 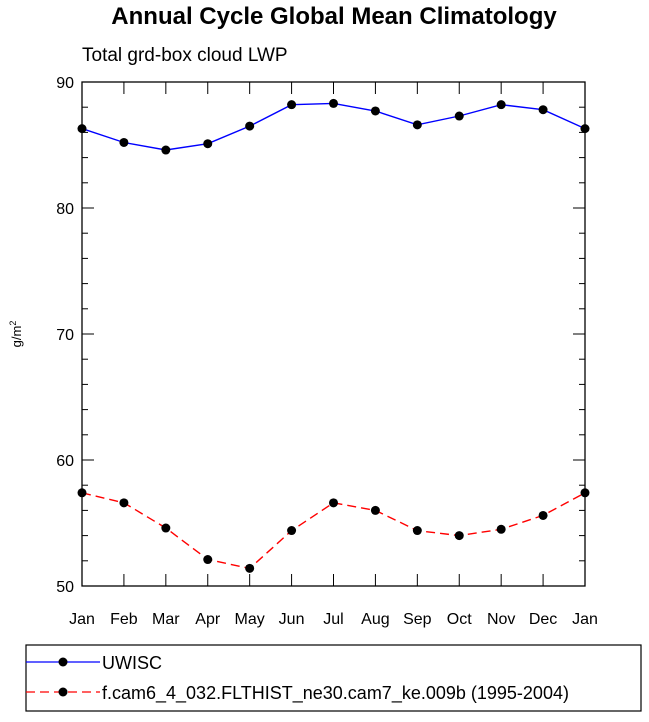 What do you see at coordinates (63, 662) in the screenshot?
I see `legend-marker-uwisc` at bounding box center [63, 662].